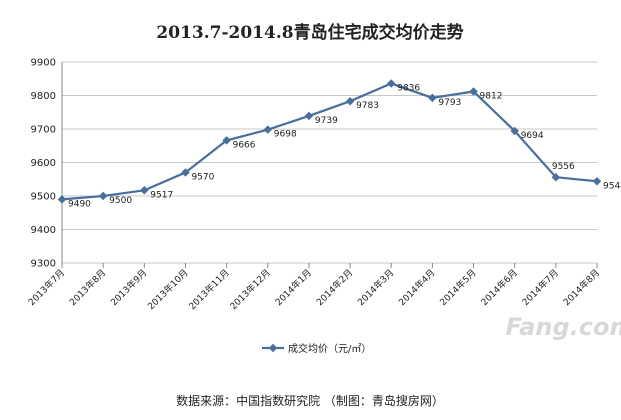 The width and height of the screenshot is (621, 420). Describe the element at coordinates (498, 287) in the screenshot. I see `x-tick-label: 2014年6月` at that location.